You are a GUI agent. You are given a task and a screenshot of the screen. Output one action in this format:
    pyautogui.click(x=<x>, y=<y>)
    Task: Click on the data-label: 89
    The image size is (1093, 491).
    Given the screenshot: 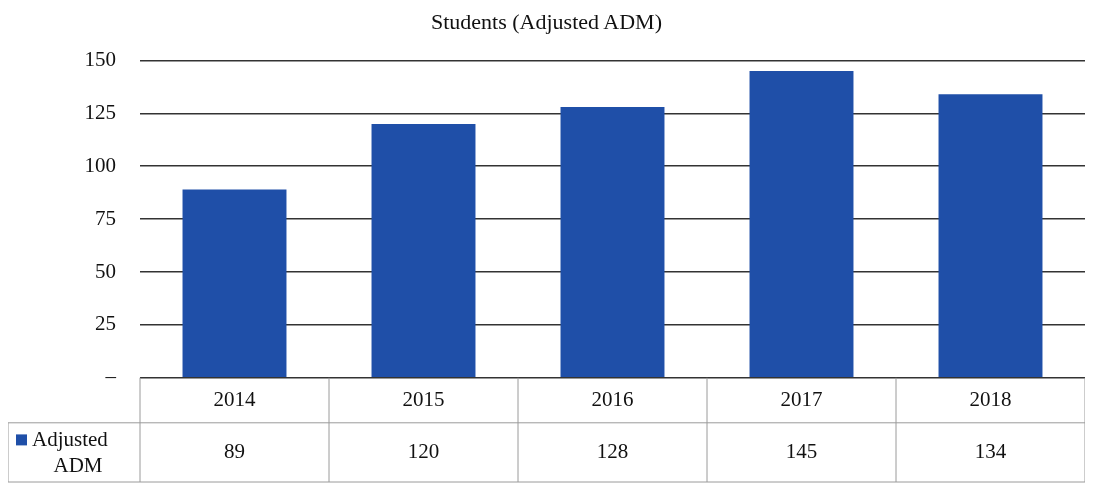 What is the action you would take?
    pyautogui.click(x=234, y=450)
    